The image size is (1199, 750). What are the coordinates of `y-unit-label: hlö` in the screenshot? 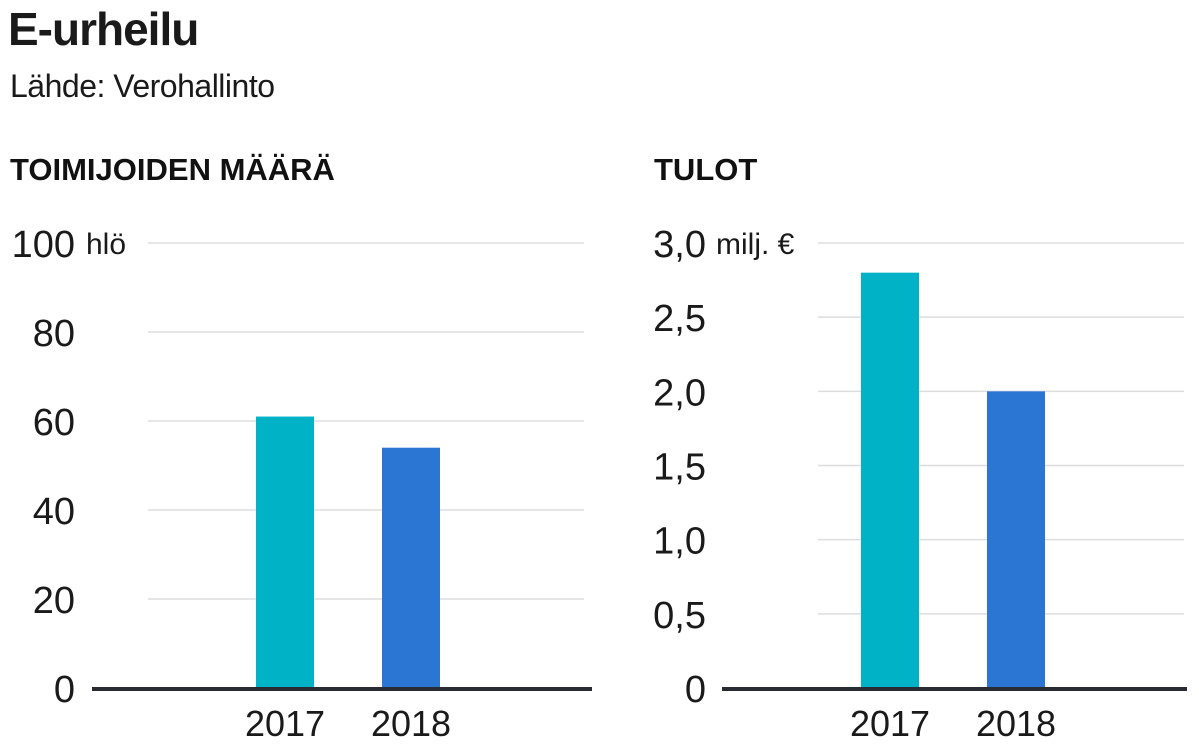 It's located at (106, 244).